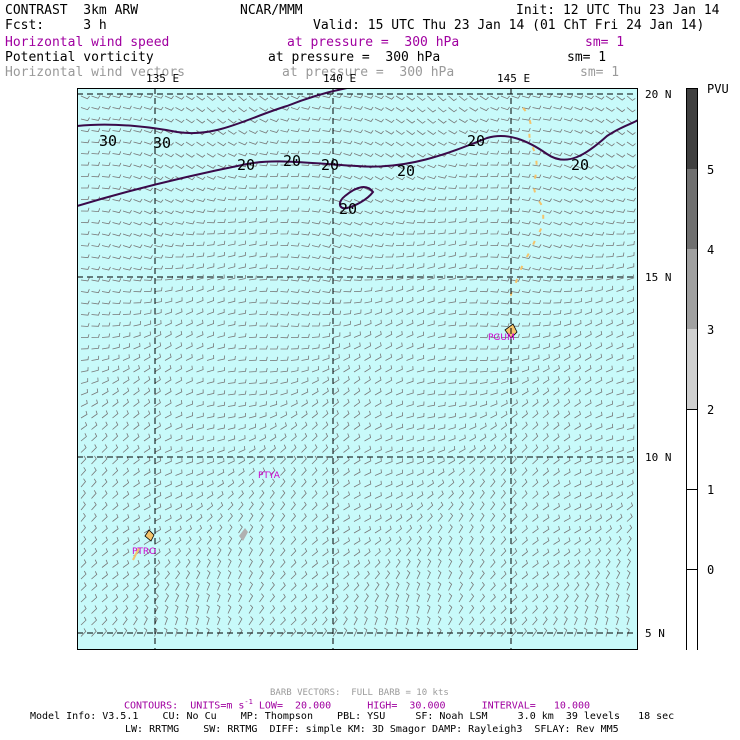 This screenshot has height=740, width=740. What do you see at coordinates (344, 175) in the screenshot?
I see `contour-labels: 30 30 20 20 20 20 20 20 20` at bounding box center [344, 175].